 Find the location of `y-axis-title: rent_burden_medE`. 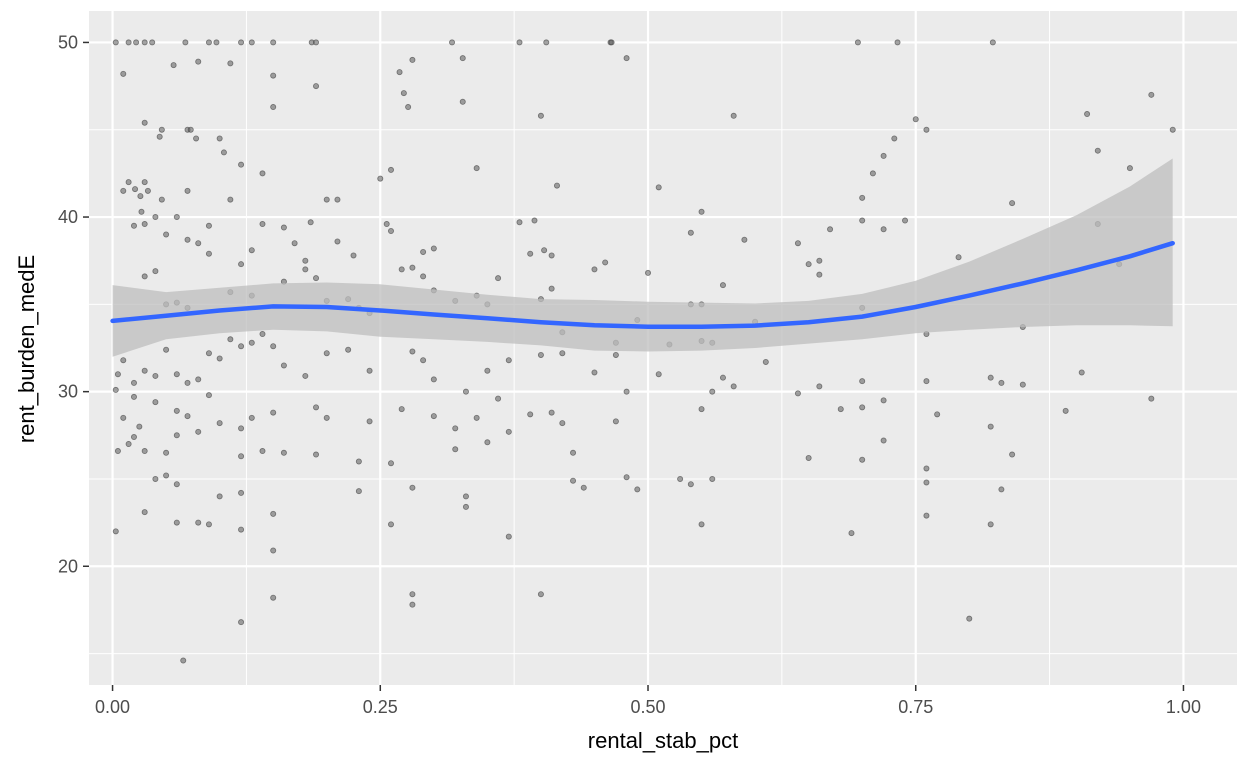

y-axis-title: rent_burden_medE is located at coordinates (26, 349).